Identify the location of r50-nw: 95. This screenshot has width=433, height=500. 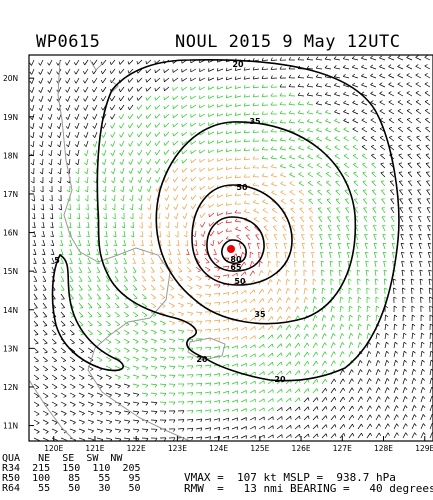
(134, 478).